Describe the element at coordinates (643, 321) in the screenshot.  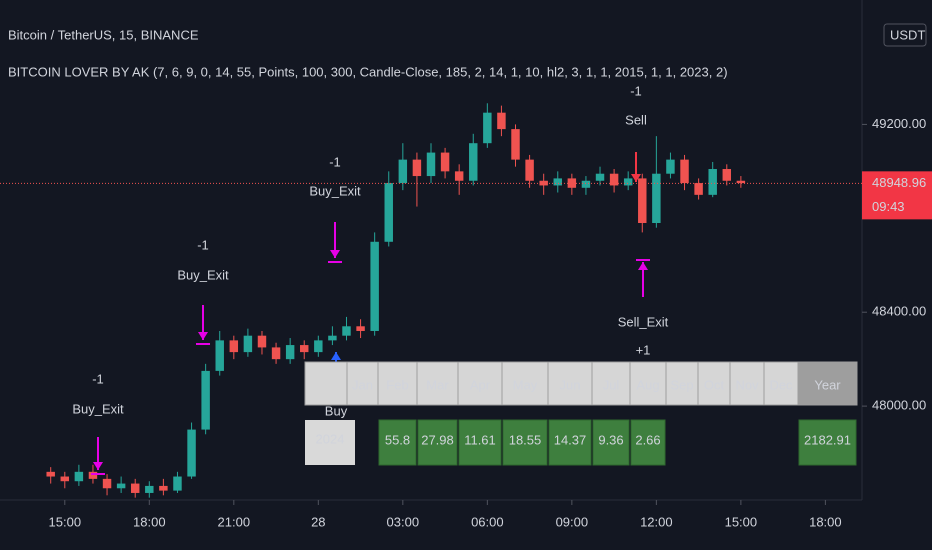
I see `signal-label: Sell_Exit` at that location.